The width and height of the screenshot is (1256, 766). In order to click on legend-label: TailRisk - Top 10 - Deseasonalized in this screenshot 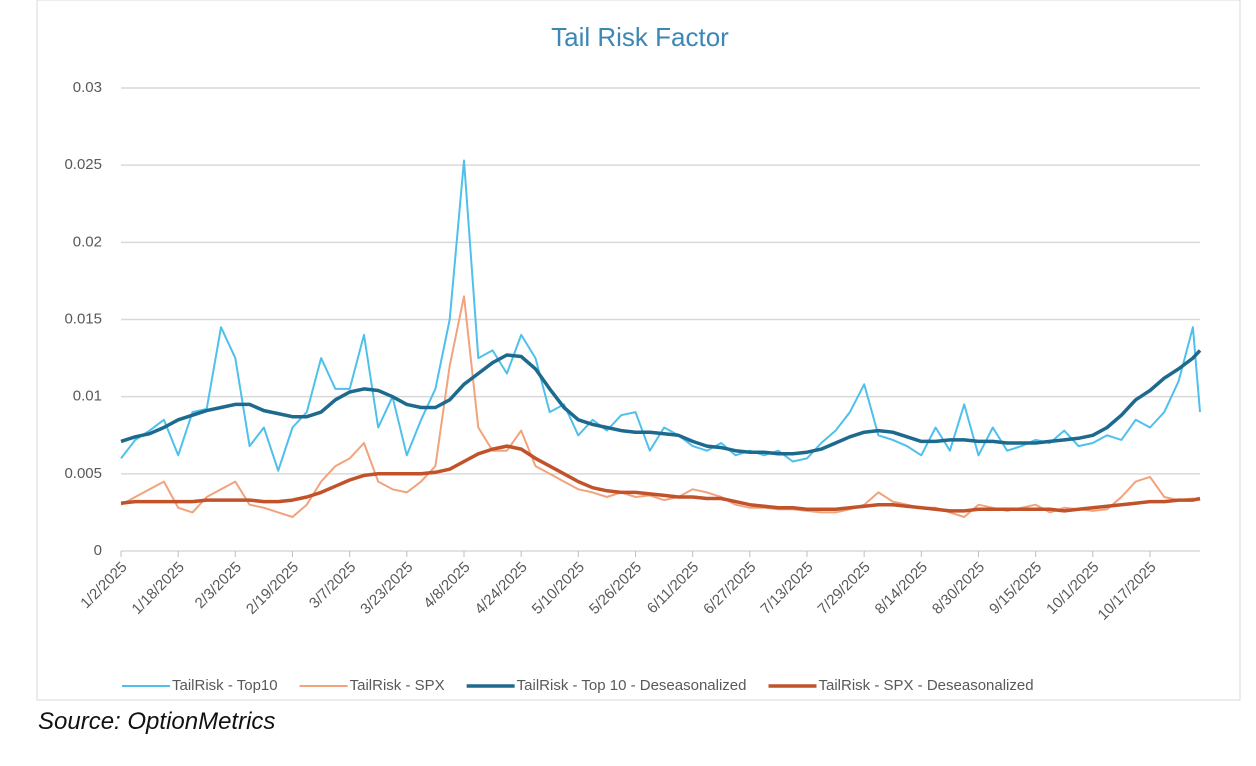, I will do `click(632, 685)`.